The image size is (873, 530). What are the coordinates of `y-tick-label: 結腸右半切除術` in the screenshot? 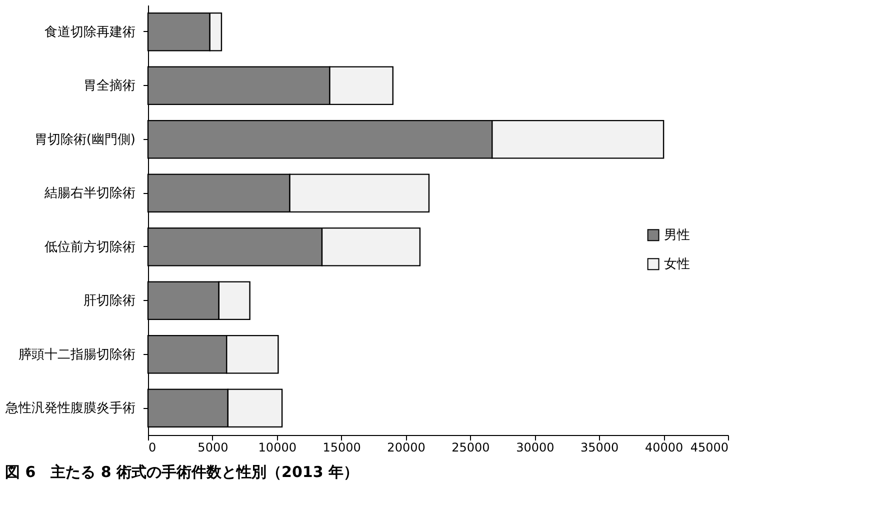 It's located at (90, 194).